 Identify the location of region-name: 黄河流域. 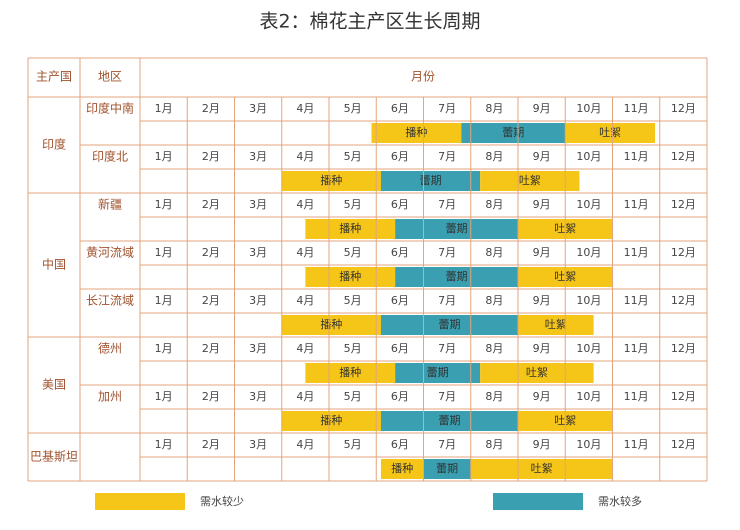
(110, 253).